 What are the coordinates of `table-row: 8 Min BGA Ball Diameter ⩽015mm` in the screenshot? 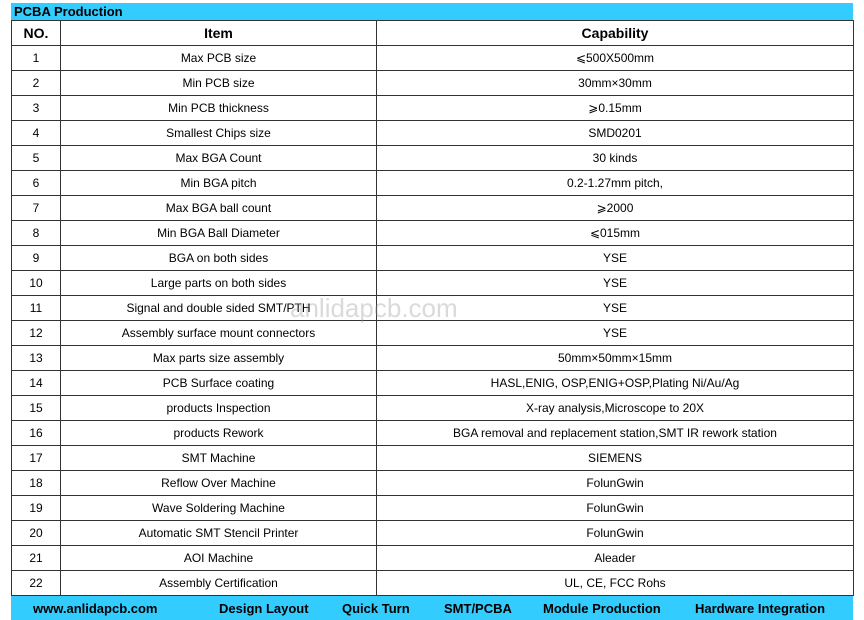 It's located at (432, 233).